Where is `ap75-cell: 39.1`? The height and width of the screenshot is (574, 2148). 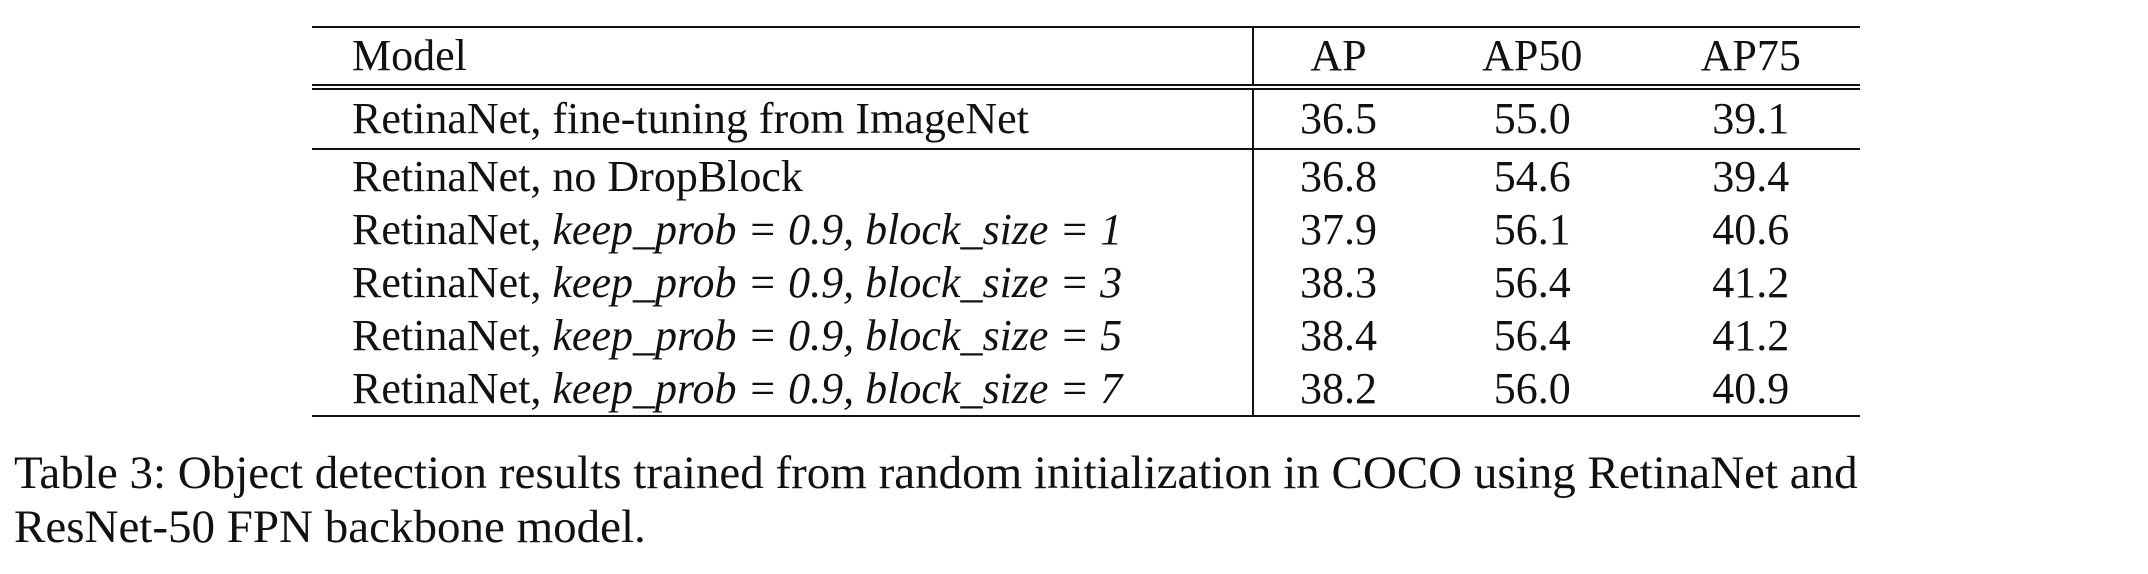 ap75-cell: 39.1 is located at coordinates (1750, 116).